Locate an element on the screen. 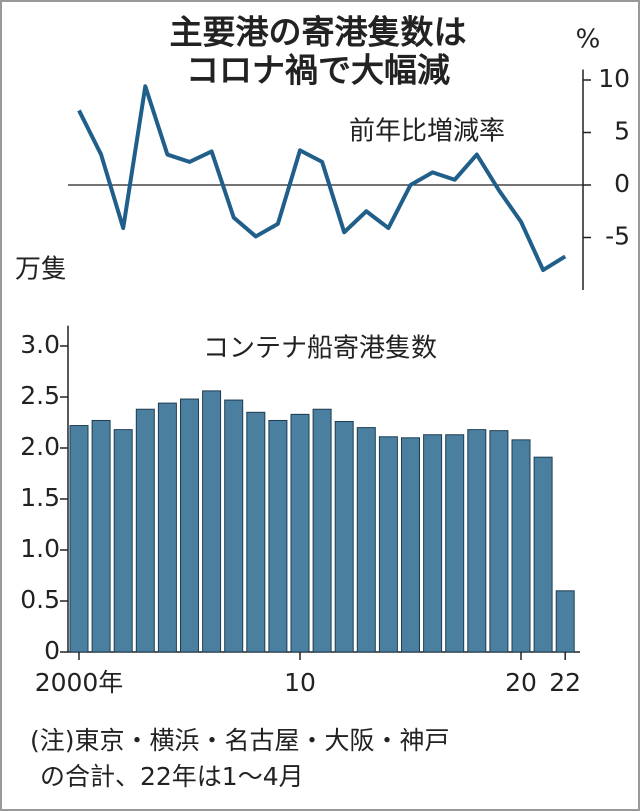  x-tick-label: 22 is located at coordinates (565, 682).